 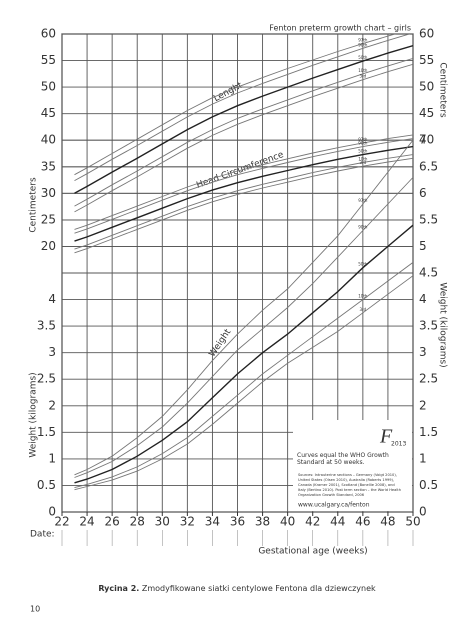 I want to click on y2-axis-label: Weight (kilograms), so click(x=34, y=414).